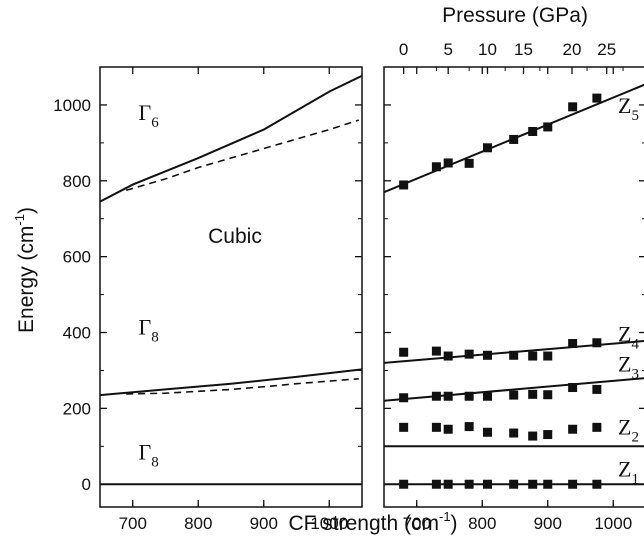 Image resolution: width=644 pixels, height=541 pixels. Describe the element at coordinates (635, 375) in the screenshot. I see `level-label-Z3-subscript: 3` at that location.